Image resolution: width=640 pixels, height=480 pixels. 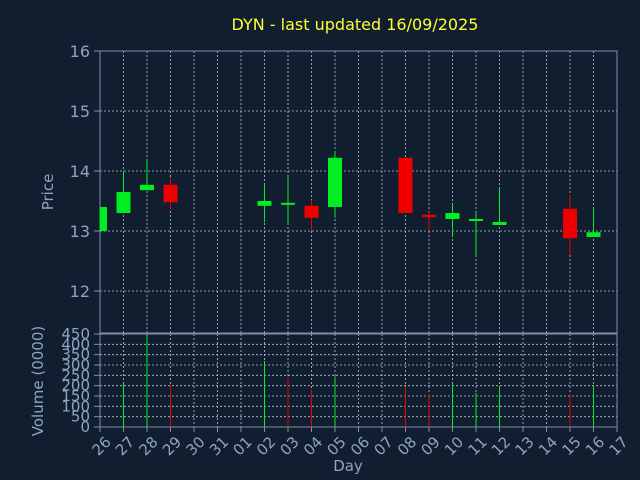 What do you see at coordinates (478, 446) in the screenshot?
I see `day-tick-label: 11` at bounding box center [478, 446].